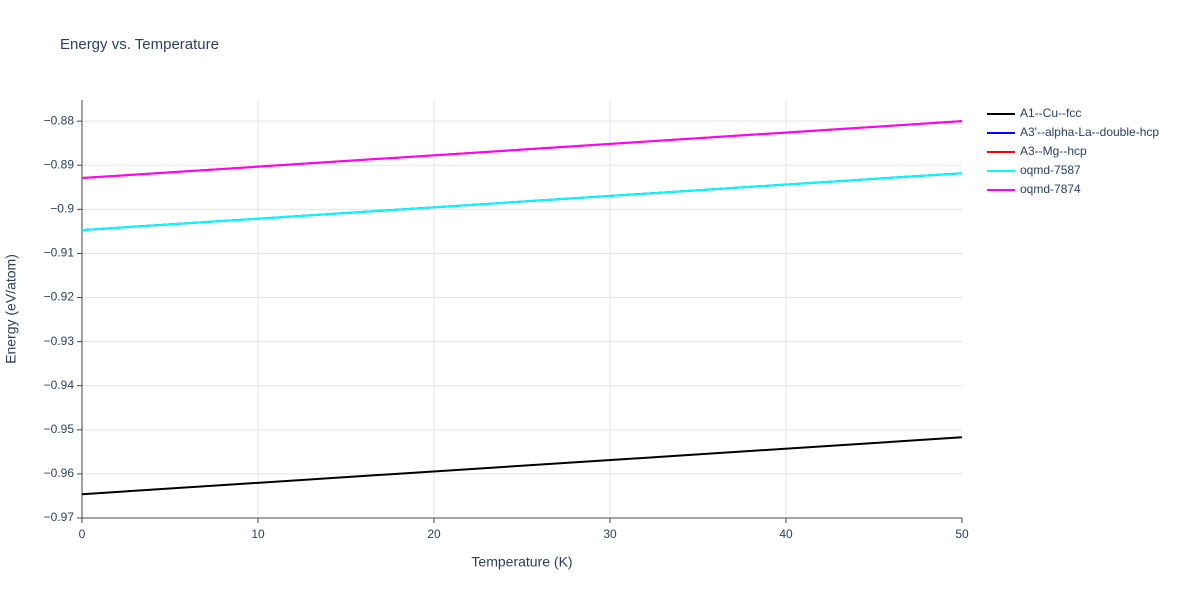 The width and height of the screenshot is (1200, 600). What do you see at coordinates (59, 473) in the screenshot?
I see `y-tick-label: −0.96` at bounding box center [59, 473].